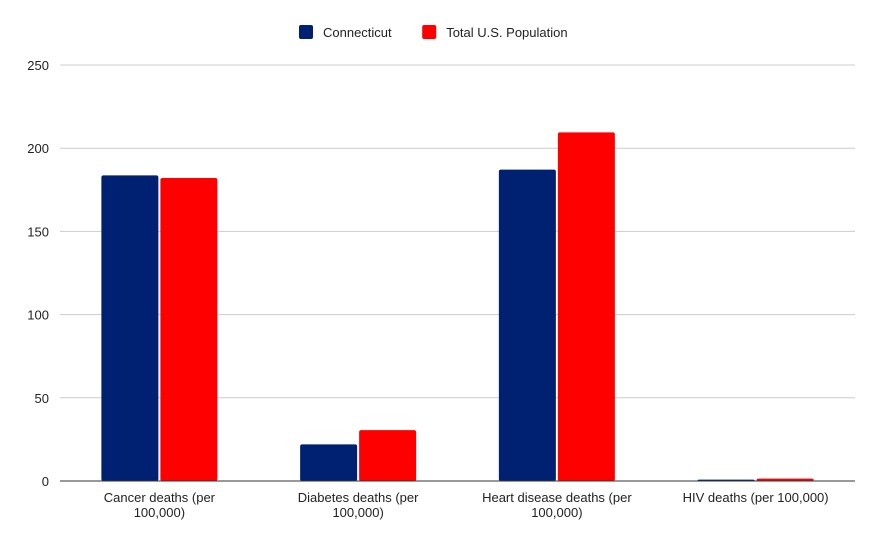 This screenshot has height=549, width=881. Describe the element at coordinates (38, 65) in the screenshot. I see `y-tick-label: 250` at that location.